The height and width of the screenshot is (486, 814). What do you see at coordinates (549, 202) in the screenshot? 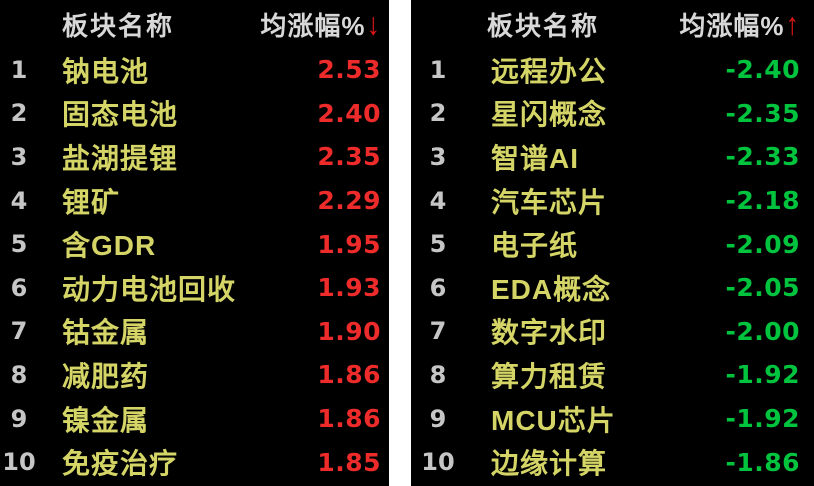
I see `sector-name: 汽车芯片` at bounding box center [549, 202].